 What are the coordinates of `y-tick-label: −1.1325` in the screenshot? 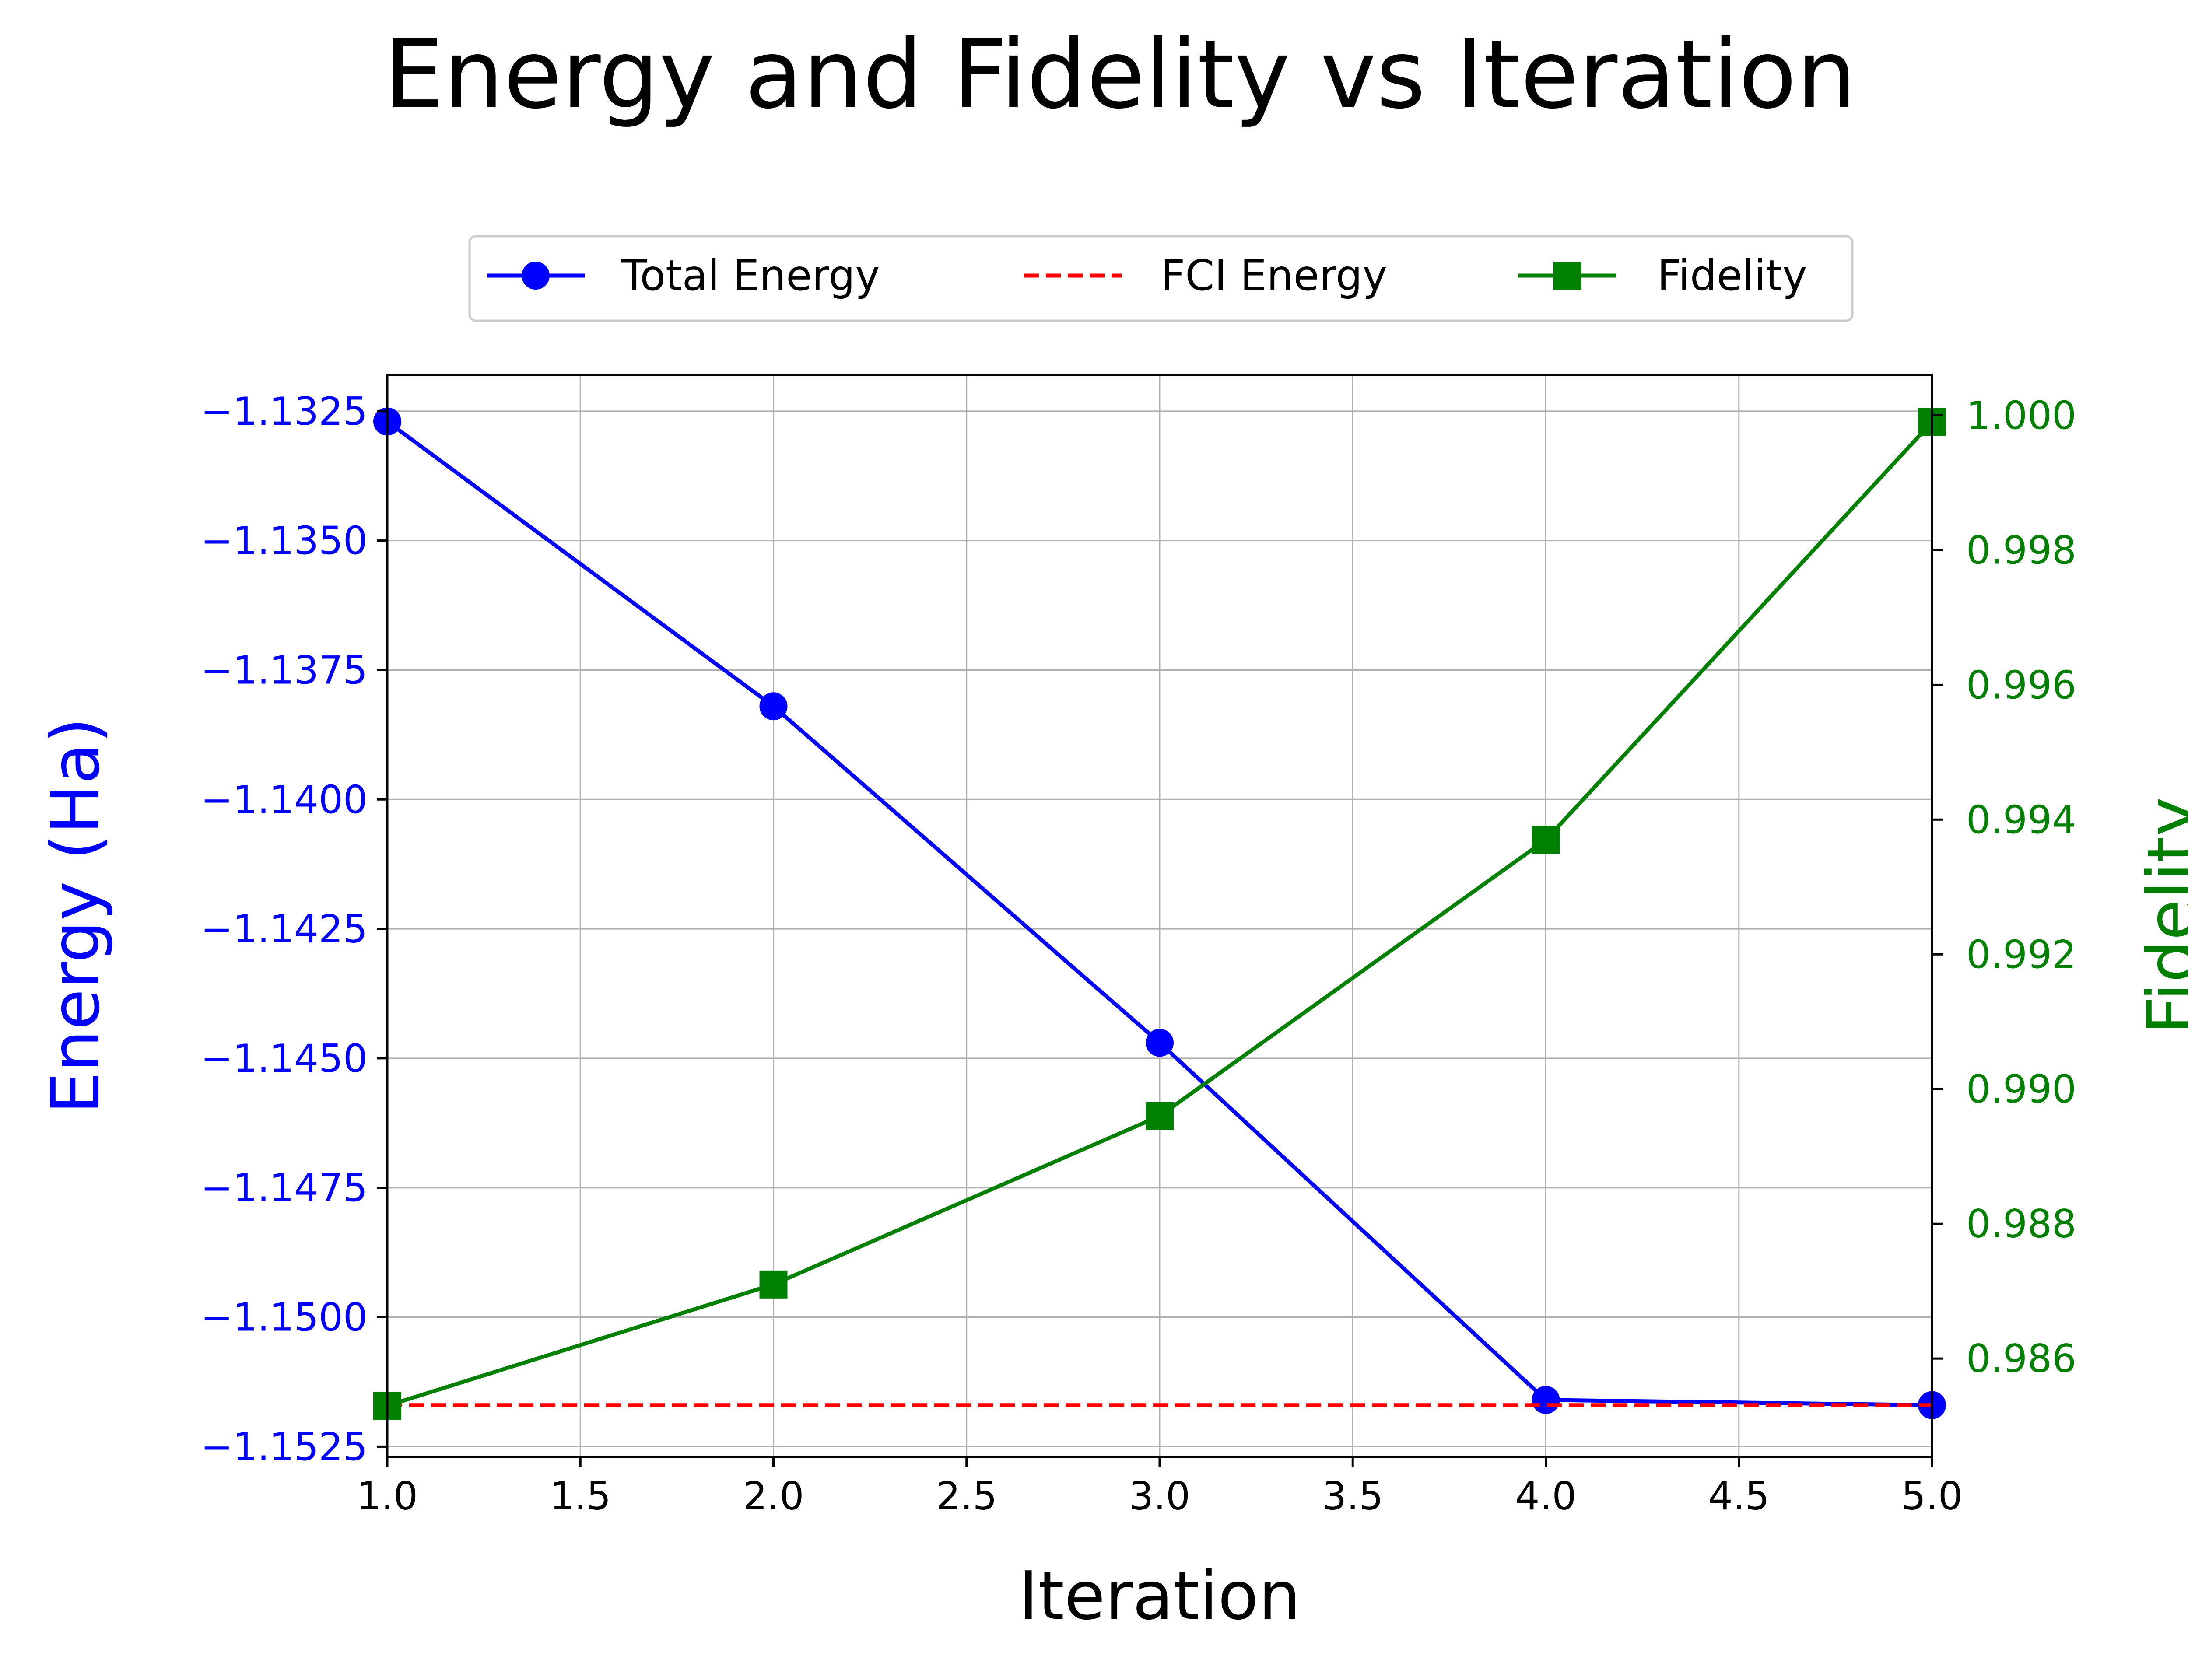 It's located at (284, 411).